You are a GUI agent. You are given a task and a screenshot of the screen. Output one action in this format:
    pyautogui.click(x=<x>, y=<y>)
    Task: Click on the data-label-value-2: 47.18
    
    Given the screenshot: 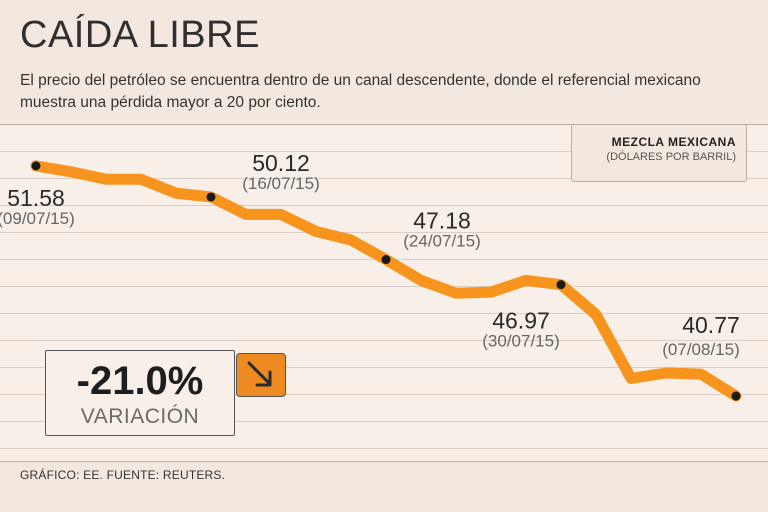 What is the action you would take?
    pyautogui.click(x=442, y=221)
    